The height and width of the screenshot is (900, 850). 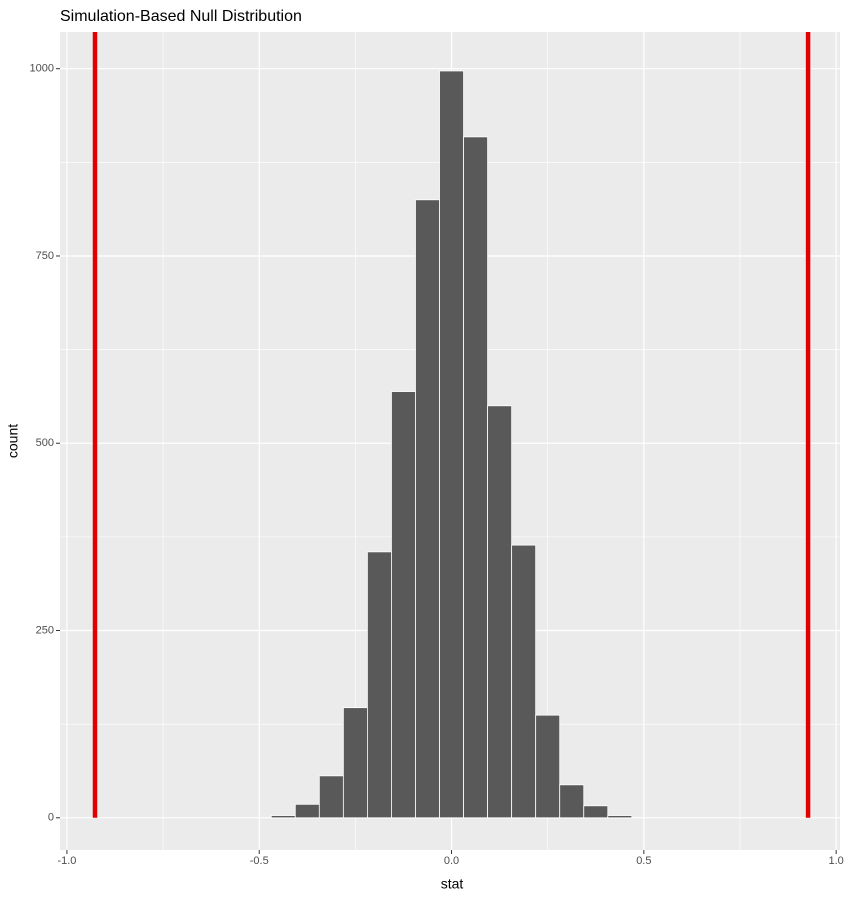 What do you see at coordinates (643, 861) in the screenshot?
I see `x-tick-label: 0.5` at bounding box center [643, 861].